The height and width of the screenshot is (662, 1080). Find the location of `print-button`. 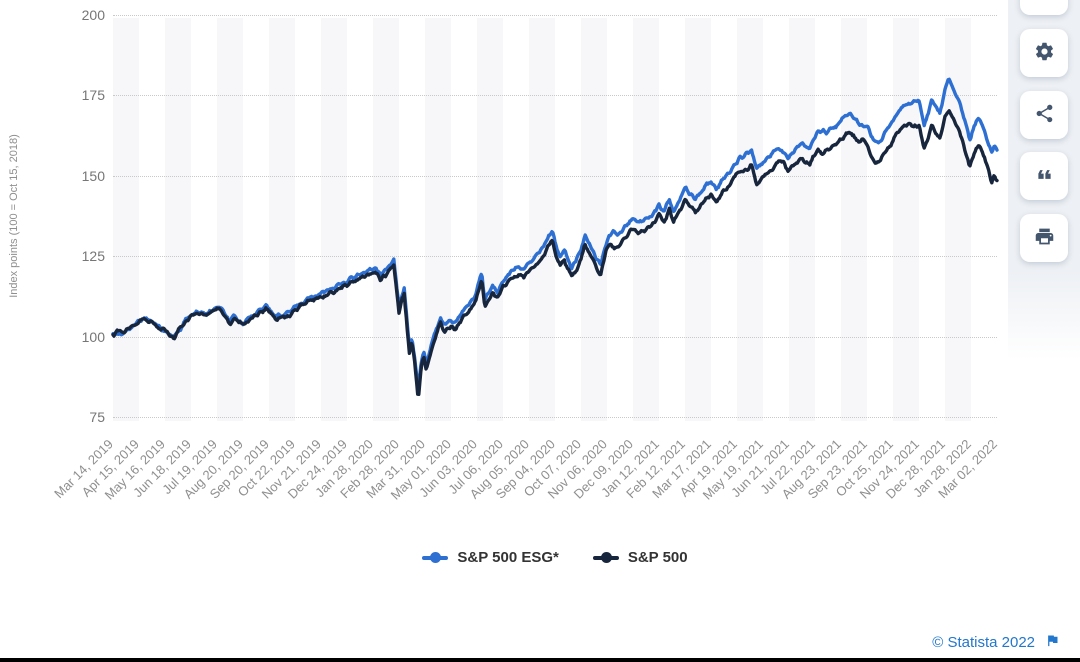

print-button is located at coordinates (1044, 237).